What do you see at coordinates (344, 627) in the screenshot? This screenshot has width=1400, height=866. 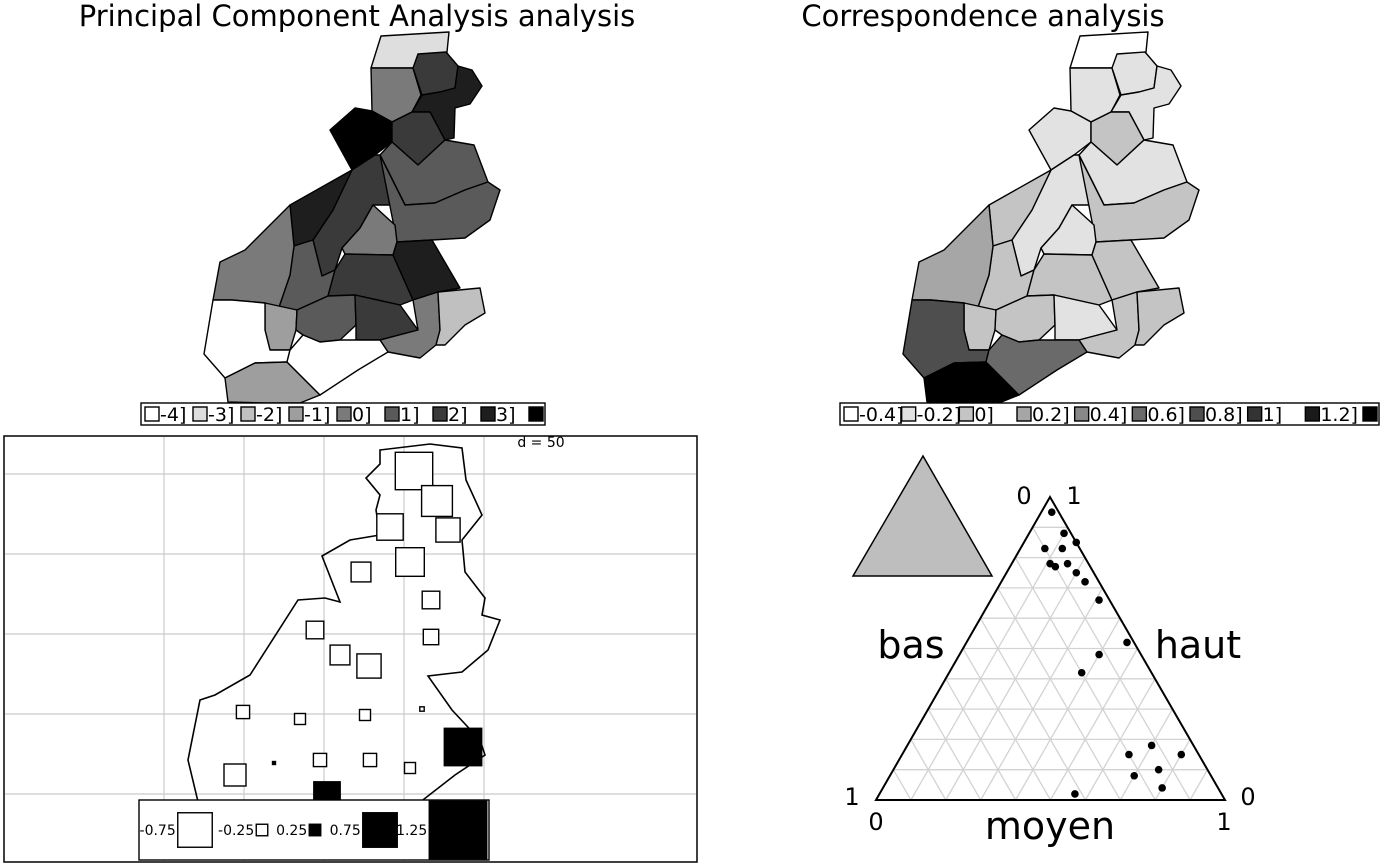 I see `square-map-outline` at bounding box center [344, 627].